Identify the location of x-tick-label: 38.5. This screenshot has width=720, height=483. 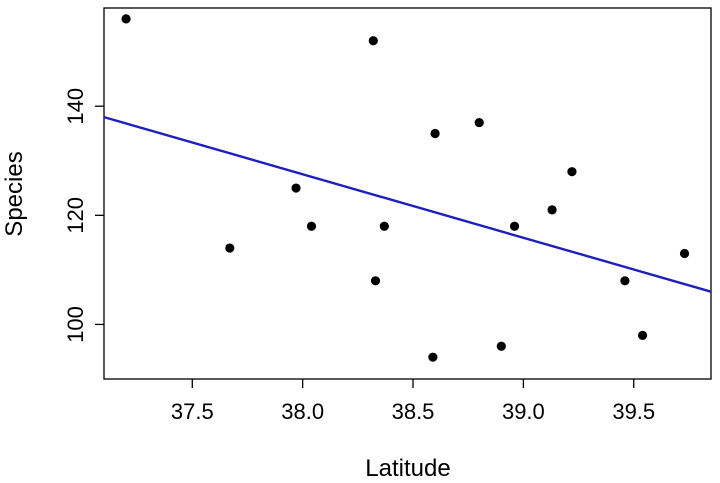
(413, 411).